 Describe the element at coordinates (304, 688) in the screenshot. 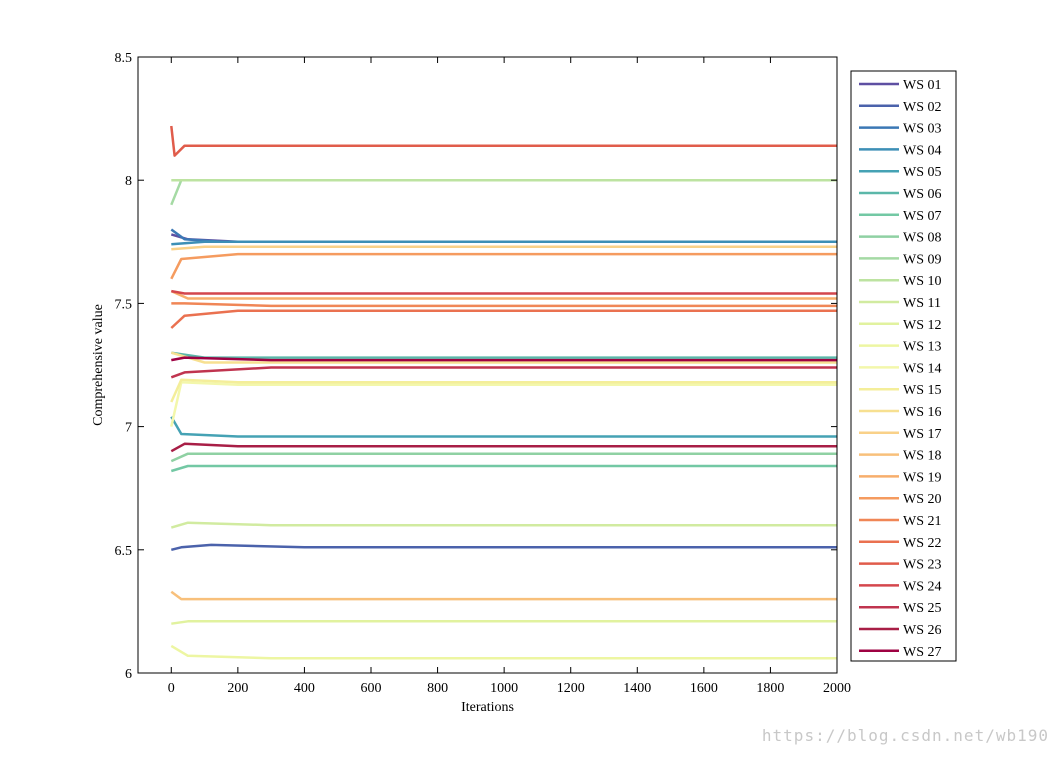

I see `x-tick-label: 400` at that location.